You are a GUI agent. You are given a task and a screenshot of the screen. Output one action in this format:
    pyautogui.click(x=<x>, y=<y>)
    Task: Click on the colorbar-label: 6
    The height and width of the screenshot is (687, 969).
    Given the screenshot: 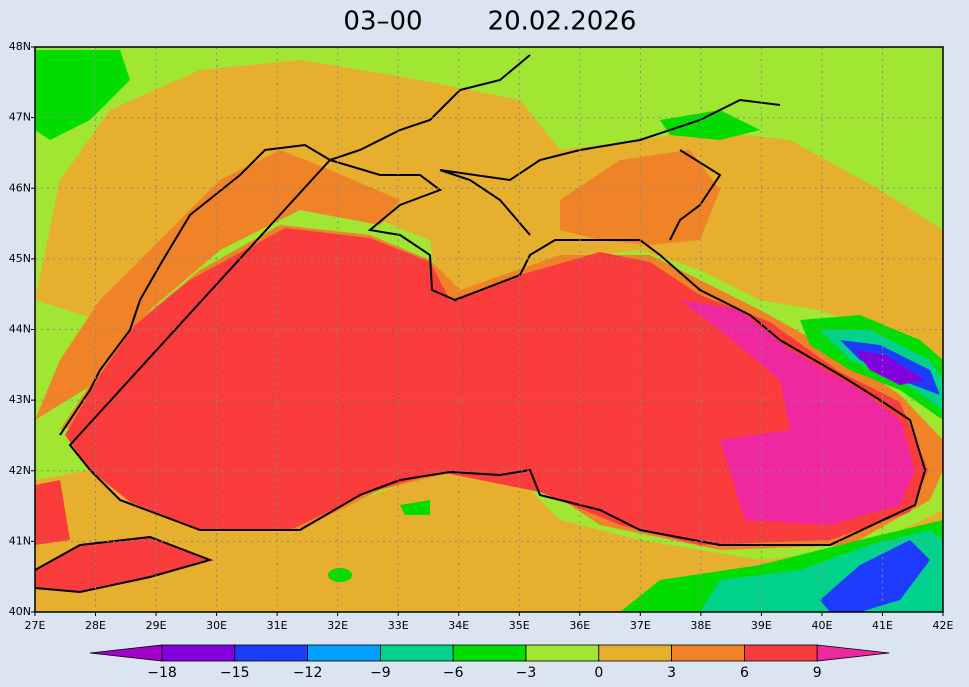 What is the action you would take?
    pyautogui.click(x=744, y=673)
    